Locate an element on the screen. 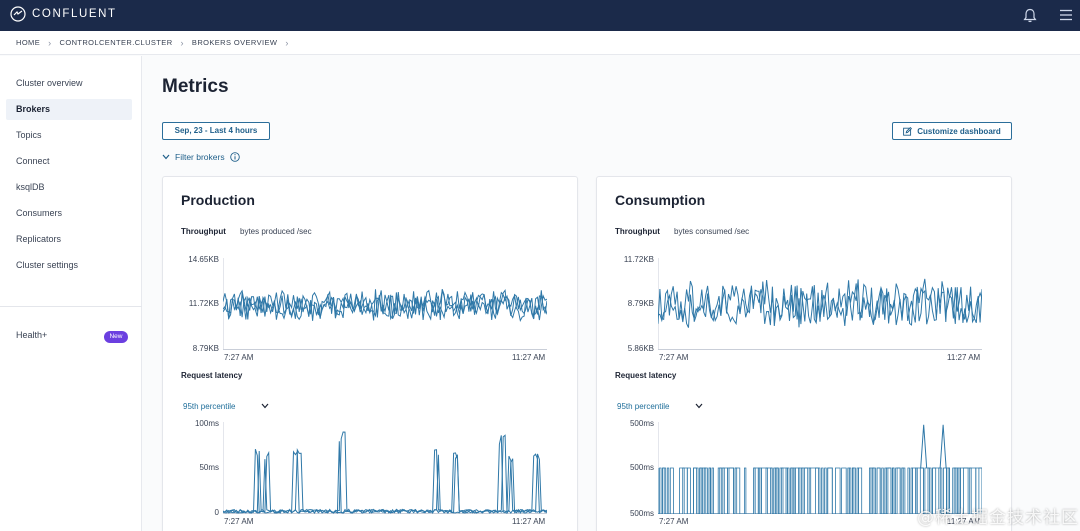 This screenshot has height=531, width=1080. sidebar-item-brokers: Brokers is located at coordinates (69, 109).